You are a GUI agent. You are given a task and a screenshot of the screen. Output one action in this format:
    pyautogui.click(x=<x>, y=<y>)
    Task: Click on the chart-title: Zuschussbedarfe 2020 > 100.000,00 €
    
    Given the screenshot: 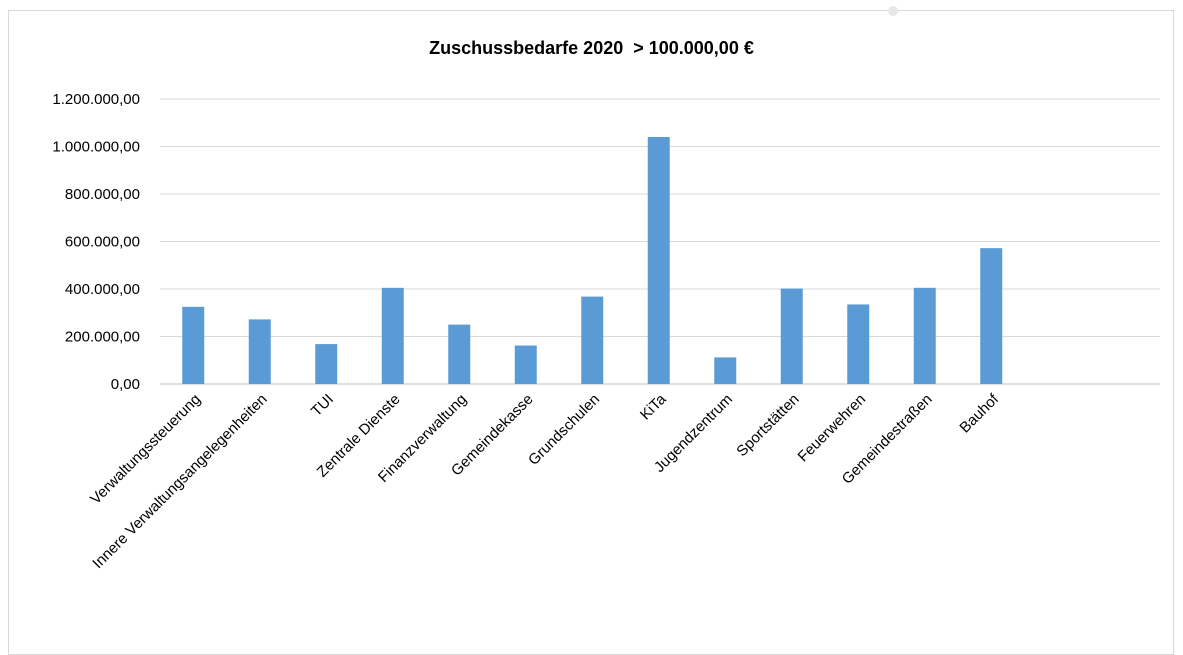 What is the action you would take?
    pyautogui.click(x=591, y=48)
    